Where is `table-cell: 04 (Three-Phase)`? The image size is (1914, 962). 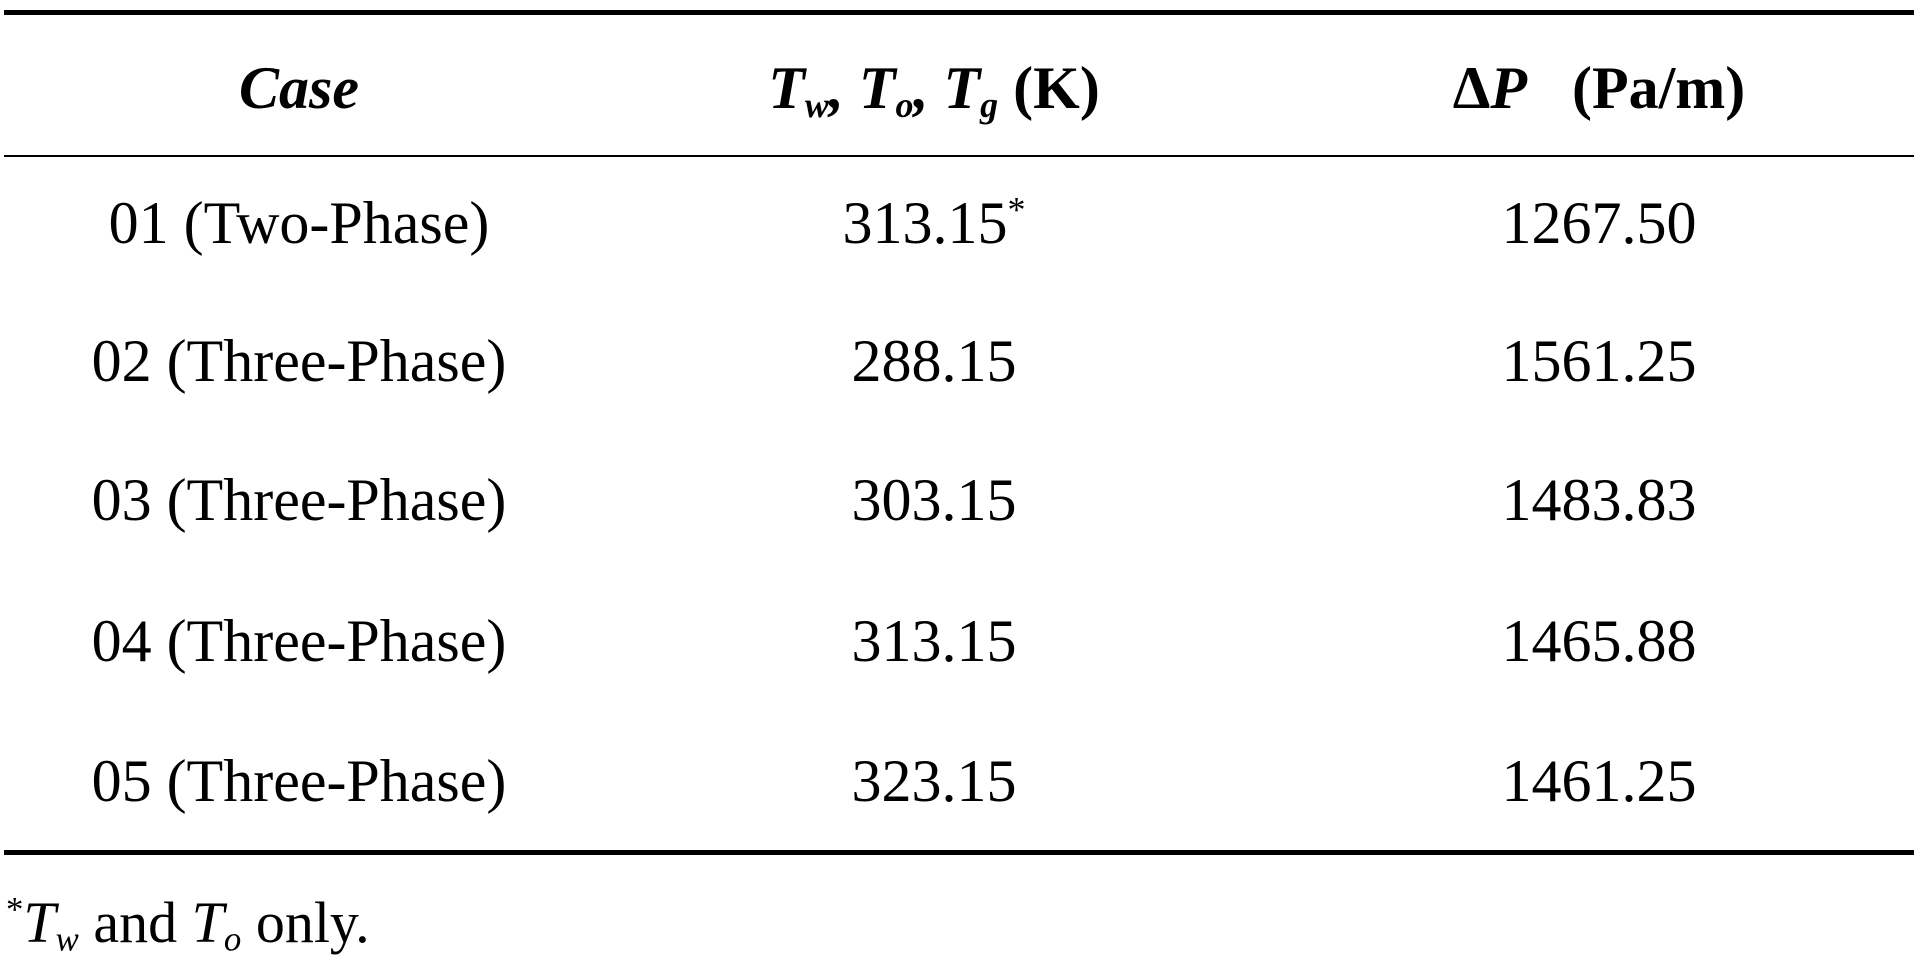
table-cell: 04 (Three-Phase) is located at coordinates (324, 641).